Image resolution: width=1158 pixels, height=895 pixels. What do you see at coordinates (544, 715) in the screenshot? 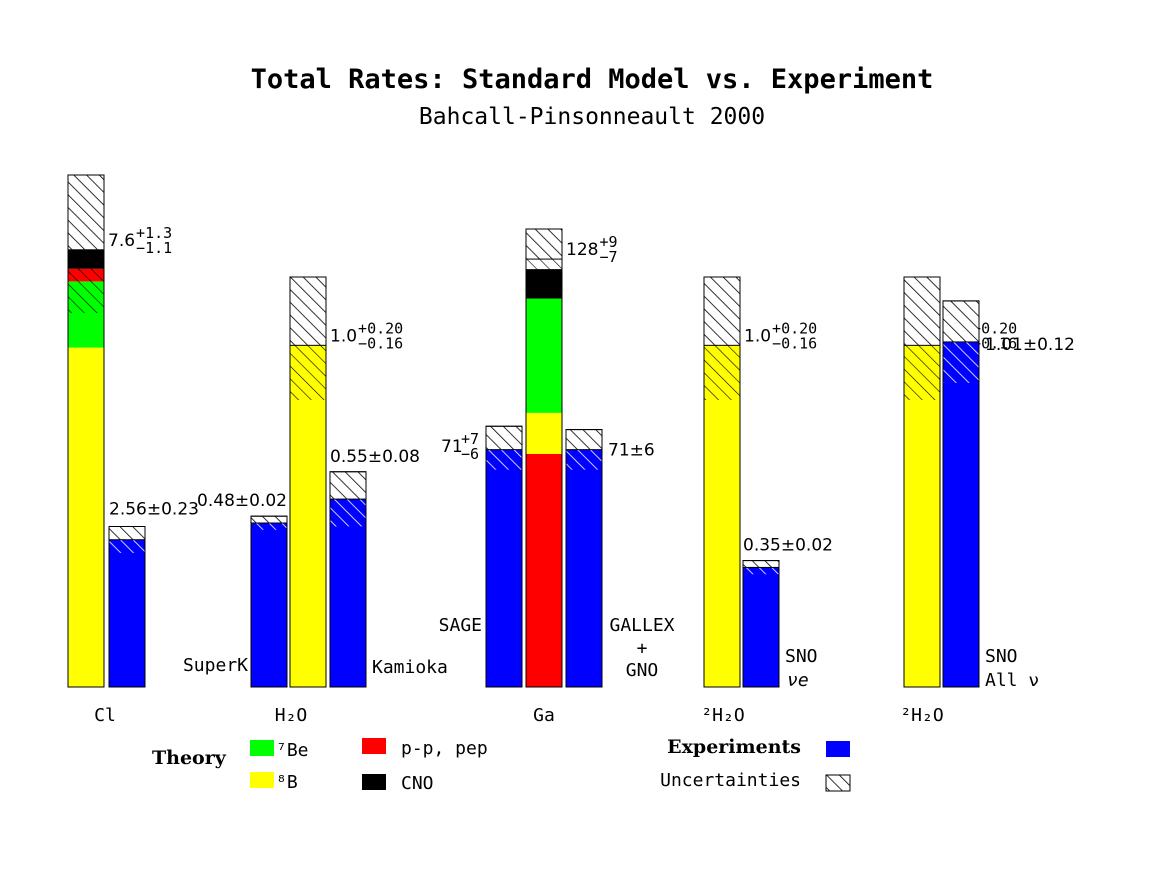
I see `target-label: Ga` at bounding box center [544, 715].